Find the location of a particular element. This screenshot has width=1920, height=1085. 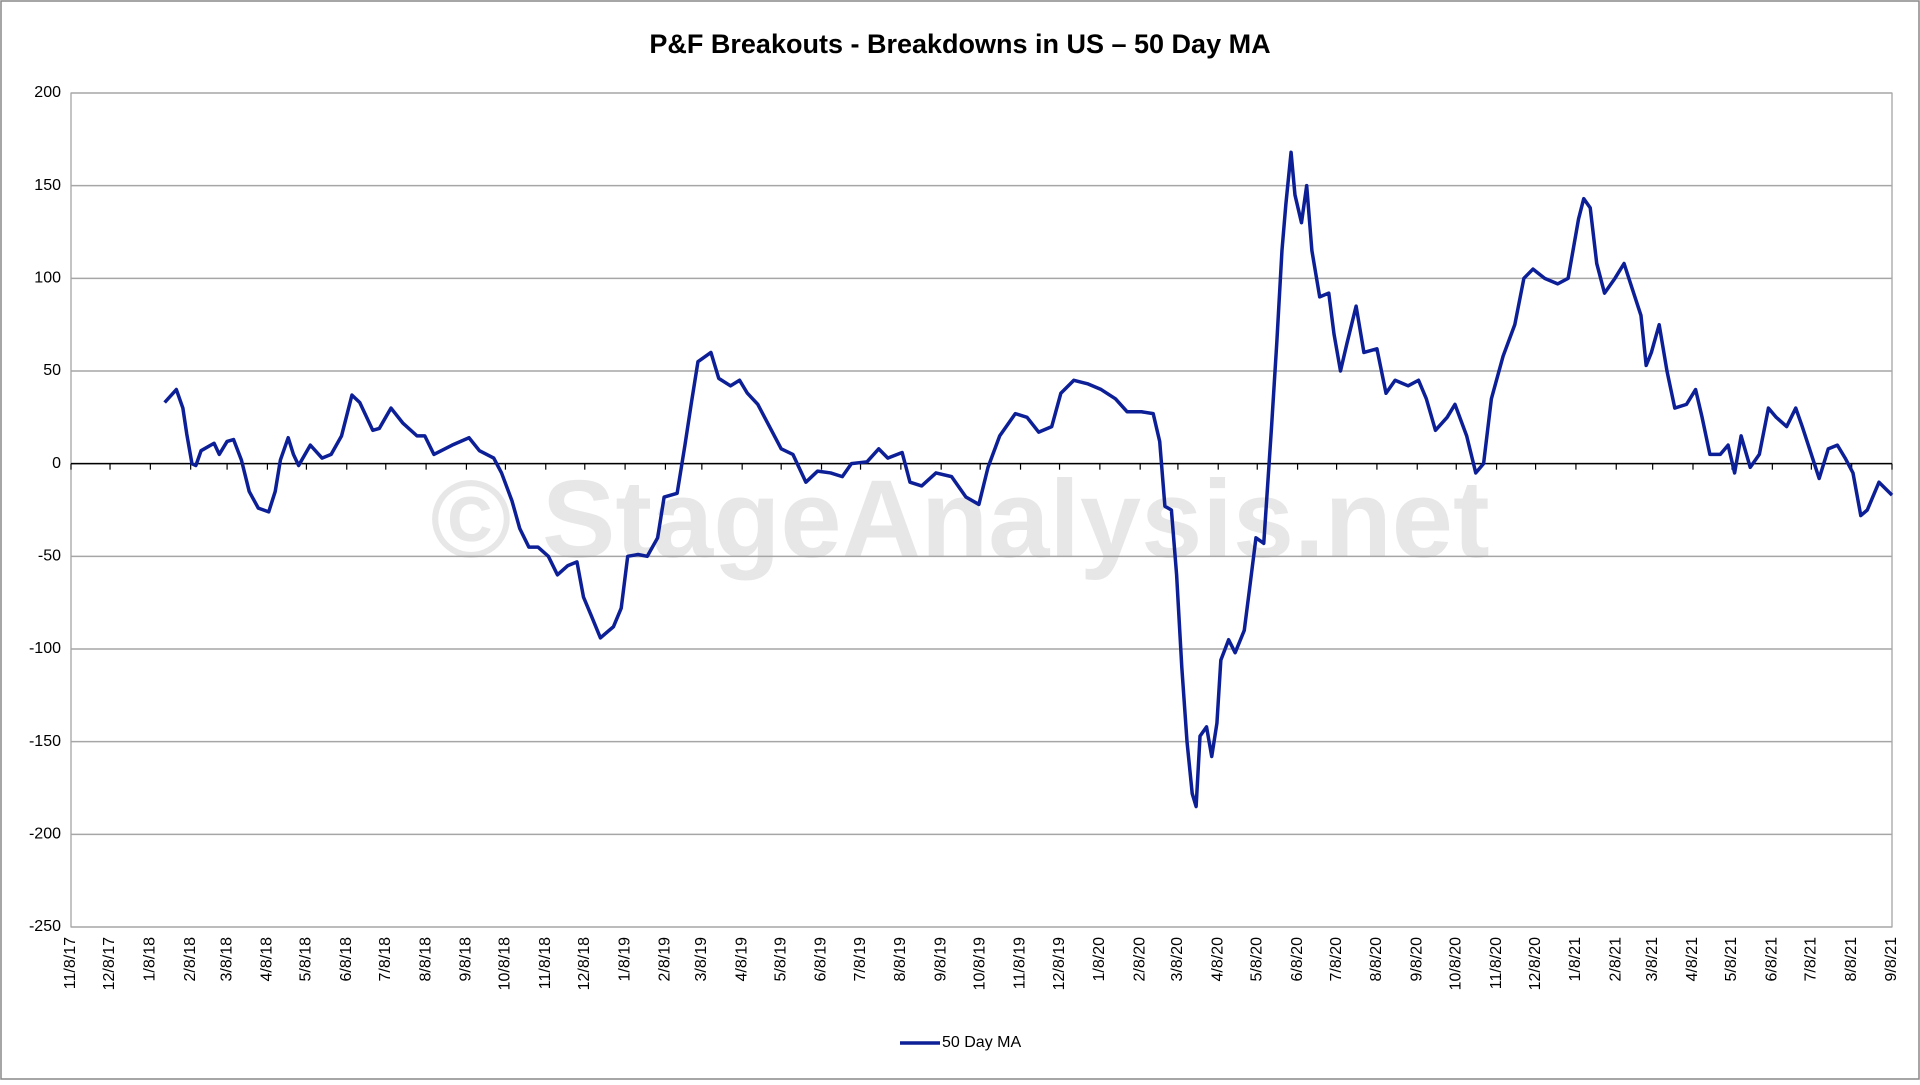

x-tick-label: 9/8/20 is located at coordinates (1416, 959).